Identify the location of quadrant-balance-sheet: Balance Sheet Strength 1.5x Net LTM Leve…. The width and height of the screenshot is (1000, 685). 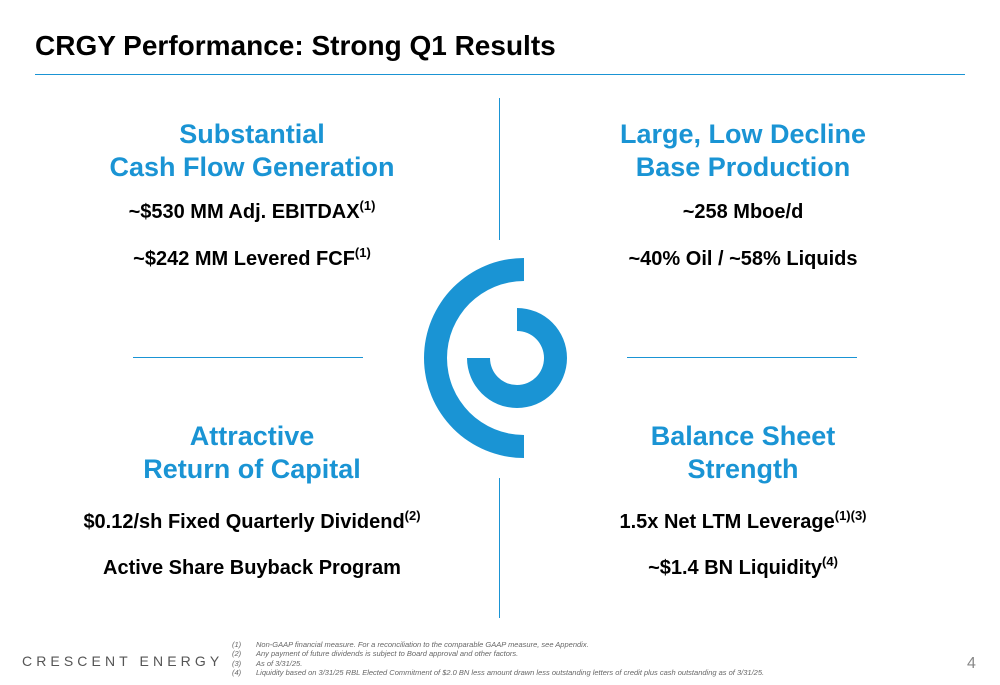
(743, 500).